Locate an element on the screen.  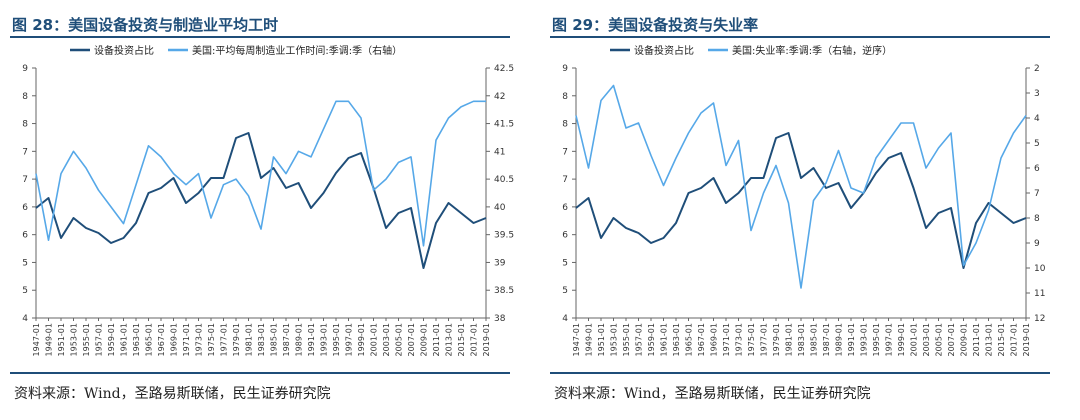
x-tick-label: 1965-01 is located at coordinates (149, 339).